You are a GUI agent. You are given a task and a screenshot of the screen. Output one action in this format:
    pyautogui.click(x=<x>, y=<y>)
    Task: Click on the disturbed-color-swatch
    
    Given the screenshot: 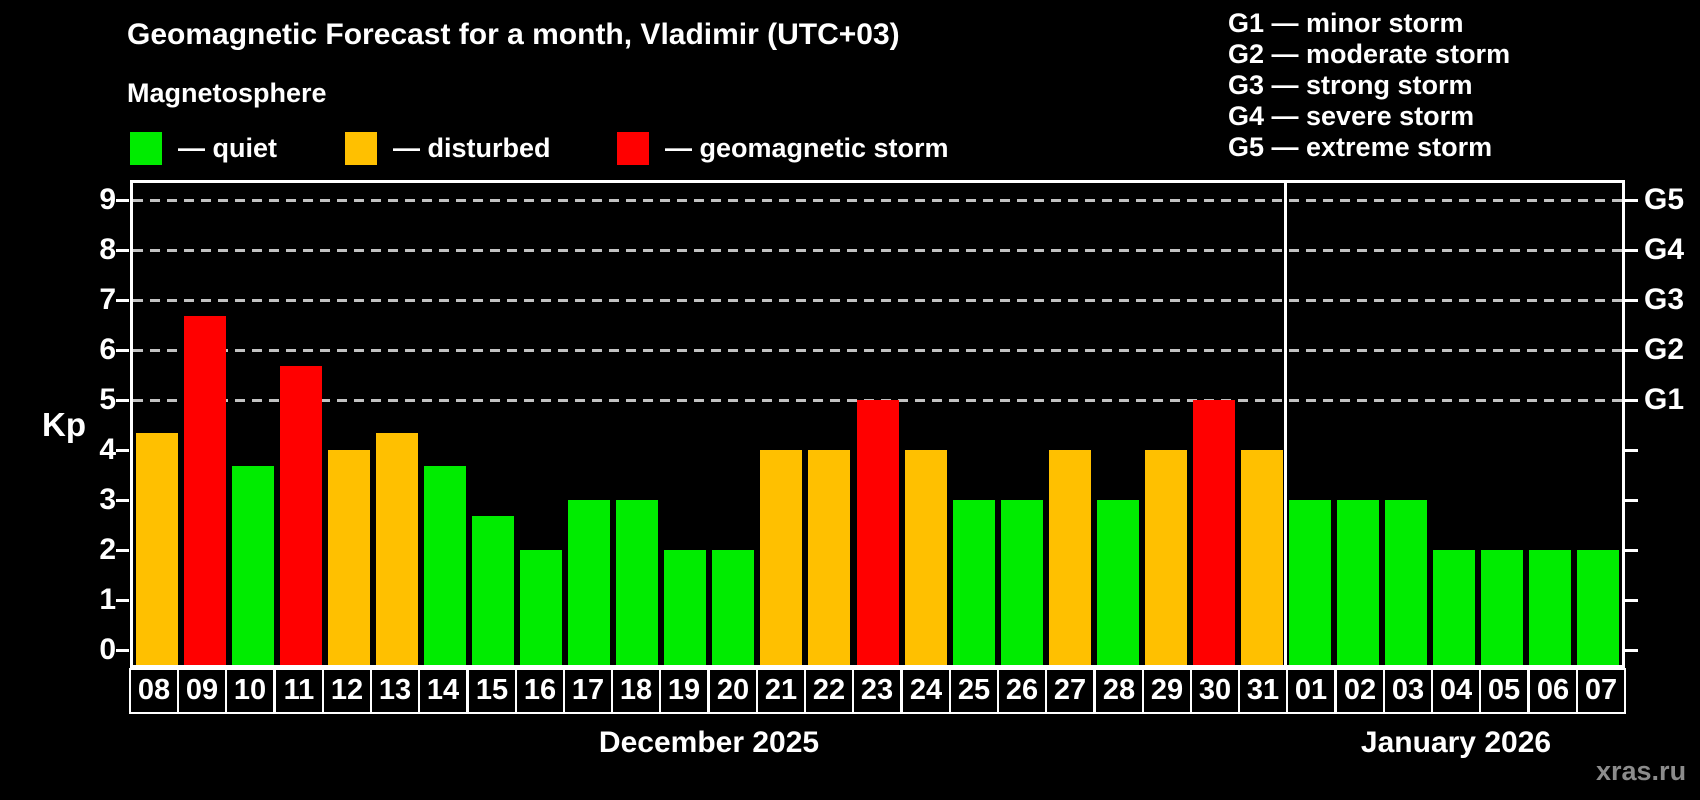 What is the action you would take?
    pyautogui.click(x=361, y=148)
    